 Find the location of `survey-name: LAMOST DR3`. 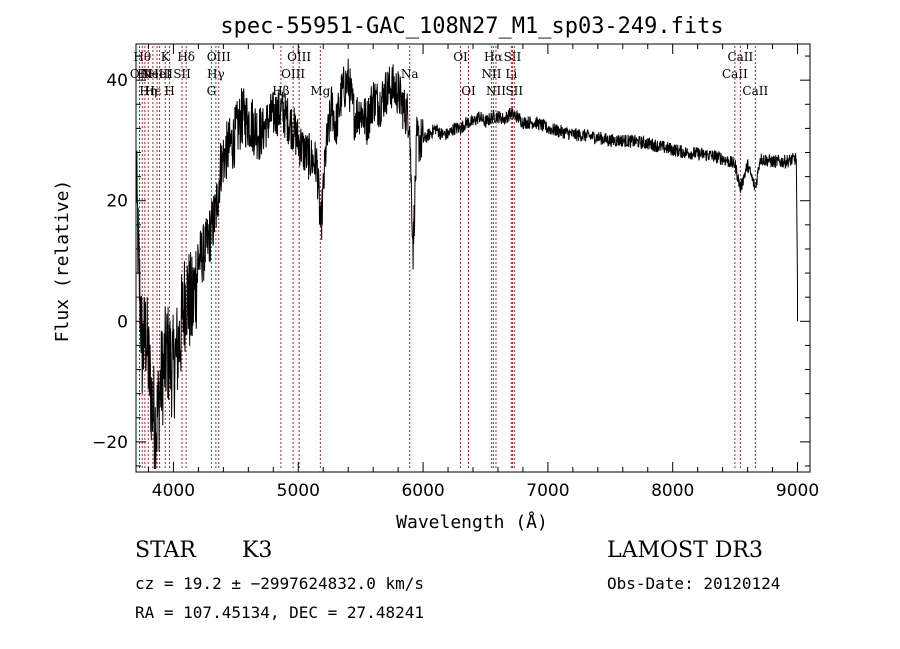

survey-name: LAMOST DR3 is located at coordinates (685, 550).